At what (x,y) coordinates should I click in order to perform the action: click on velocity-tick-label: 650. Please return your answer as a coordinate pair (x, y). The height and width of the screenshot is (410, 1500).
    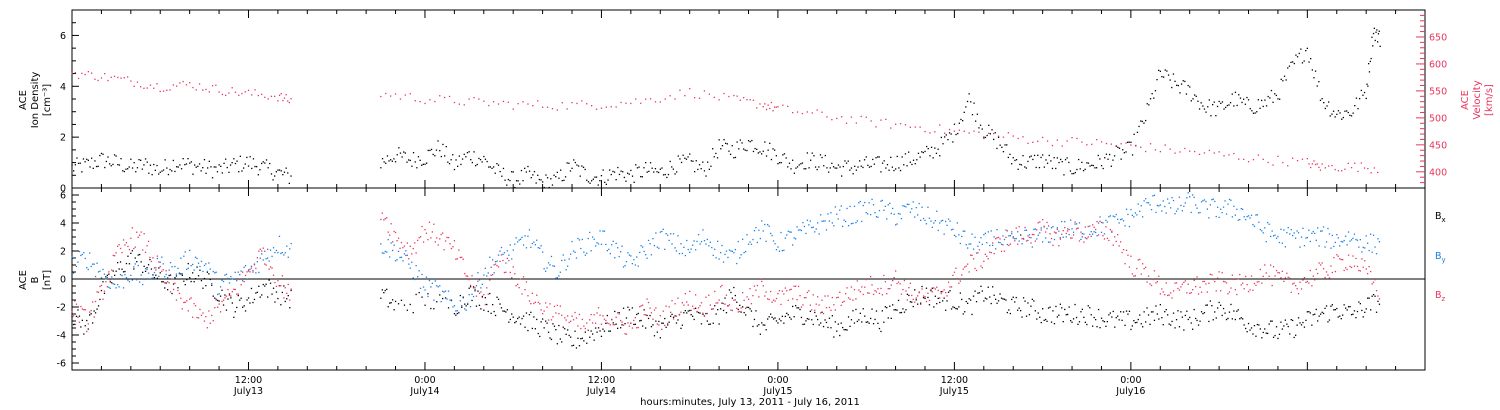
    Looking at the image, I should click on (1438, 37).